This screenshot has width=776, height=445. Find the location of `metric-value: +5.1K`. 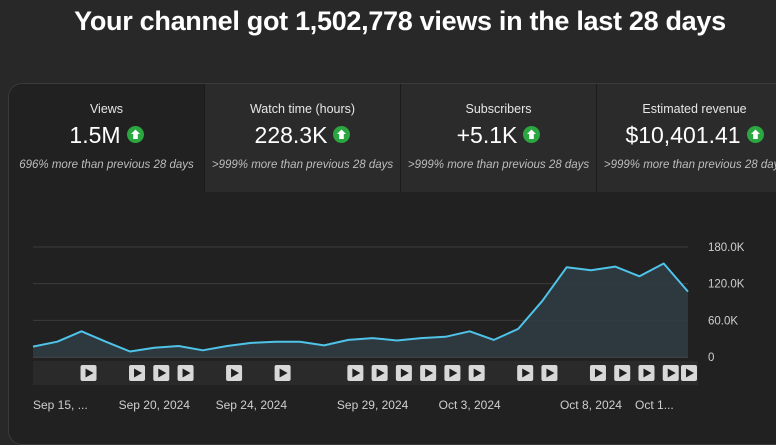

metric-value: +5.1K is located at coordinates (487, 135).